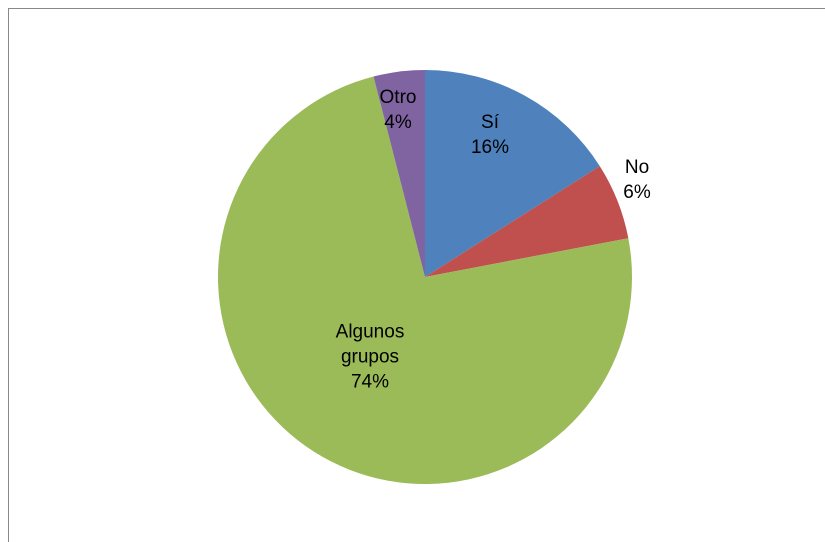 Image resolution: width=825 pixels, height=542 pixels. Describe the element at coordinates (370, 382) in the screenshot. I see `value-label: 74%` at that location.